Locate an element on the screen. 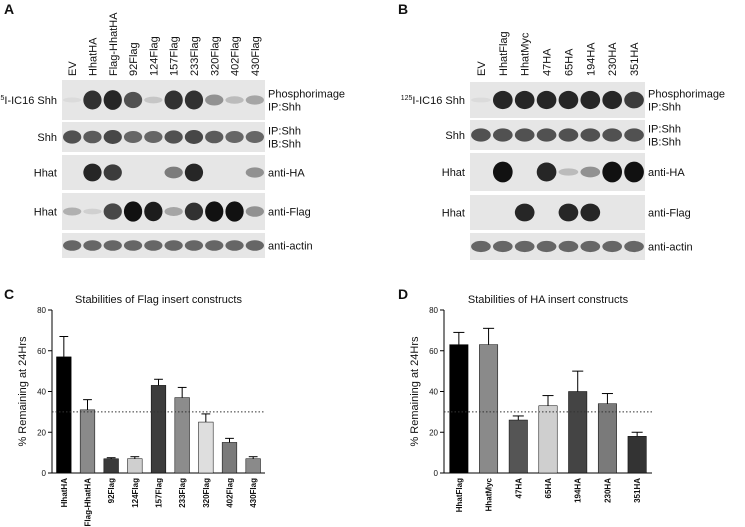 This screenshot has width=745, height=527. x-tick-label: HhatFlag is located at coordinates (459, 495).